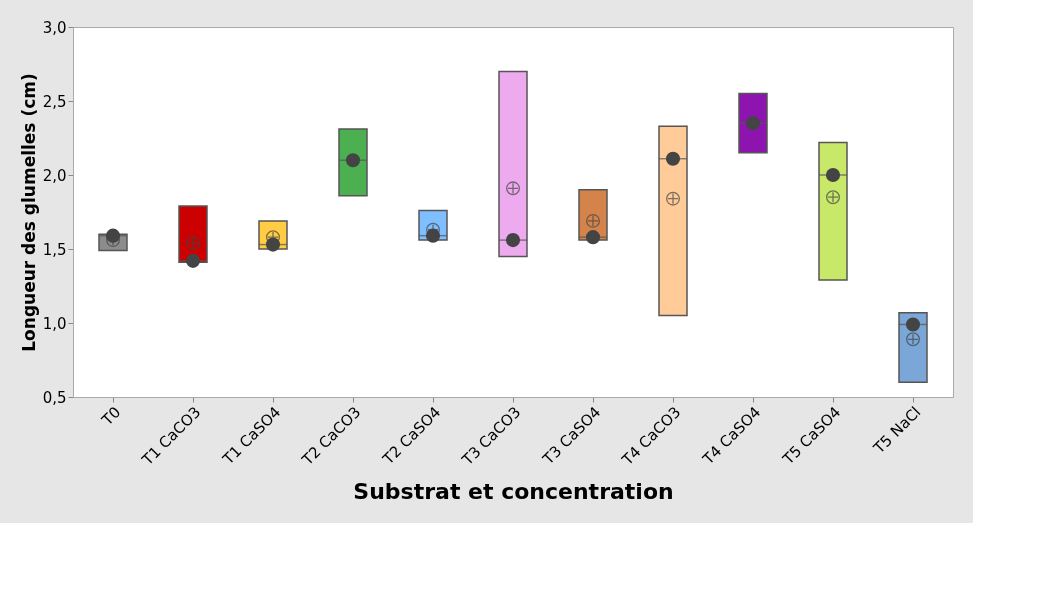  Describe the element at coordinates (54, 323) in the screenshot. I see `y-tick-label: 1,0` at that location.